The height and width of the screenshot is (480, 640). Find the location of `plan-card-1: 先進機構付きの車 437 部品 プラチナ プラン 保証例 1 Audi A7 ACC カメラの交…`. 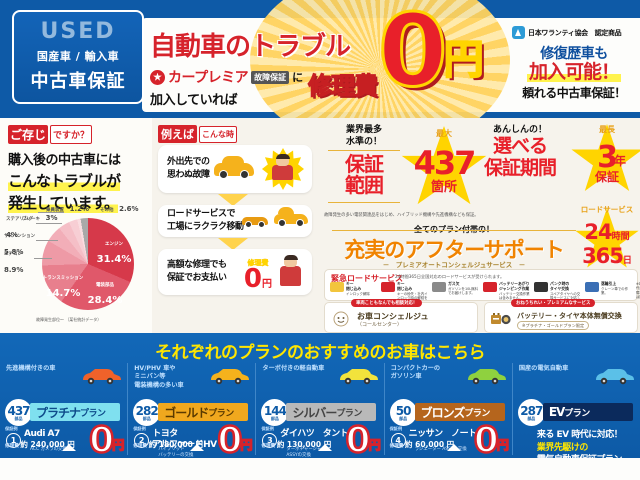

plan-card-1: 先進機構付きの車 437 部品 プラチナ プラン 保証例 1 Audi A7 ACC カメラの交… is located at coordinates (64, 411).